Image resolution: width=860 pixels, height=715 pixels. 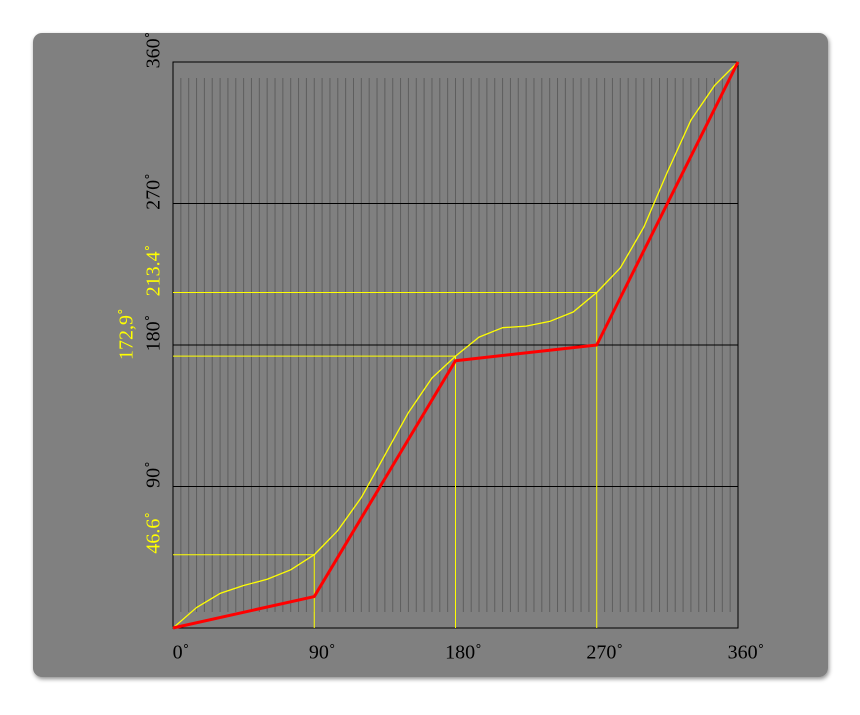 I want to click on annotation-label: 172,9˚, so click(x=127, y=334).